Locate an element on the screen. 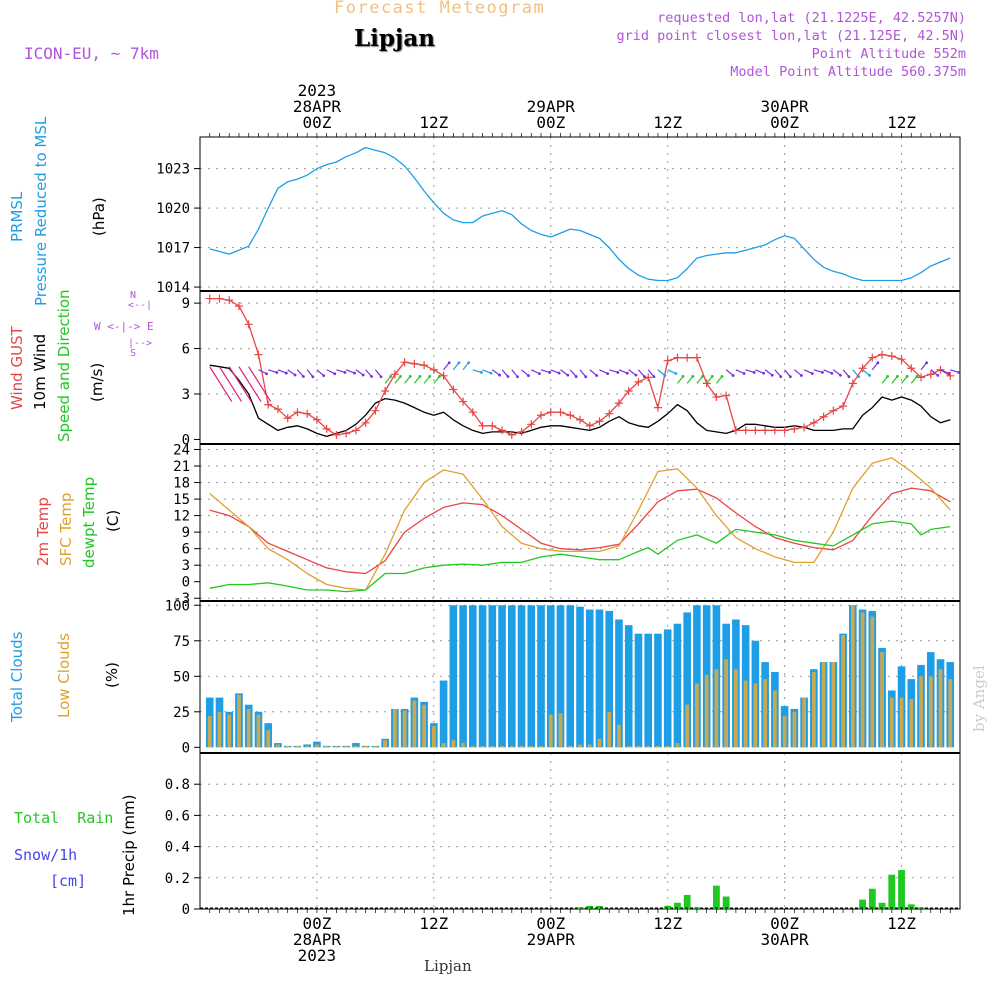 The height and width of the screenshot is (1000, 1000). y-tick-label: 15 is located at coordinates (181, 500).